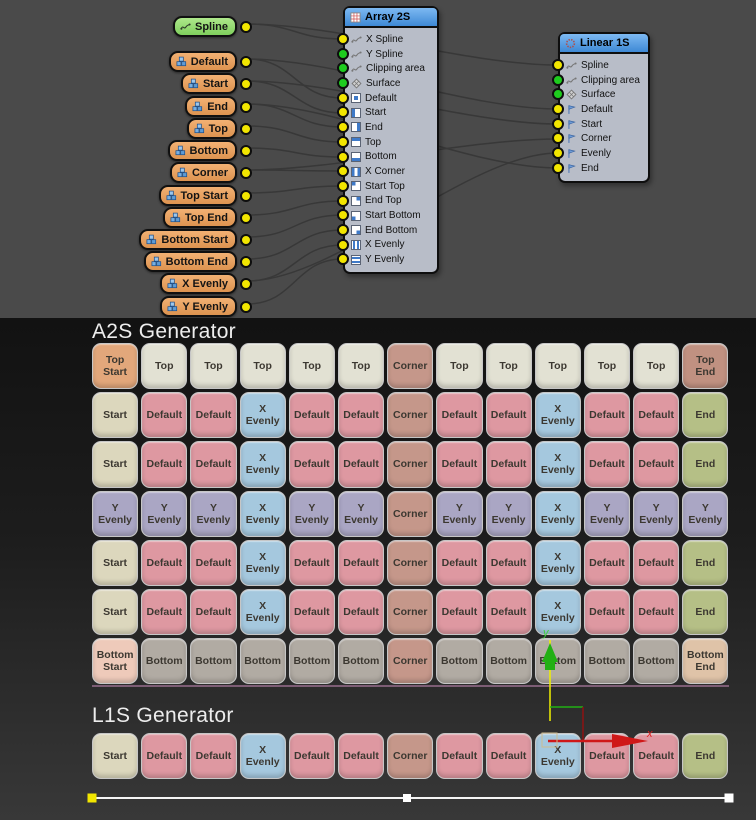  I want to click on linear-node-titlebar: Linear 1S, so click(604, 44).